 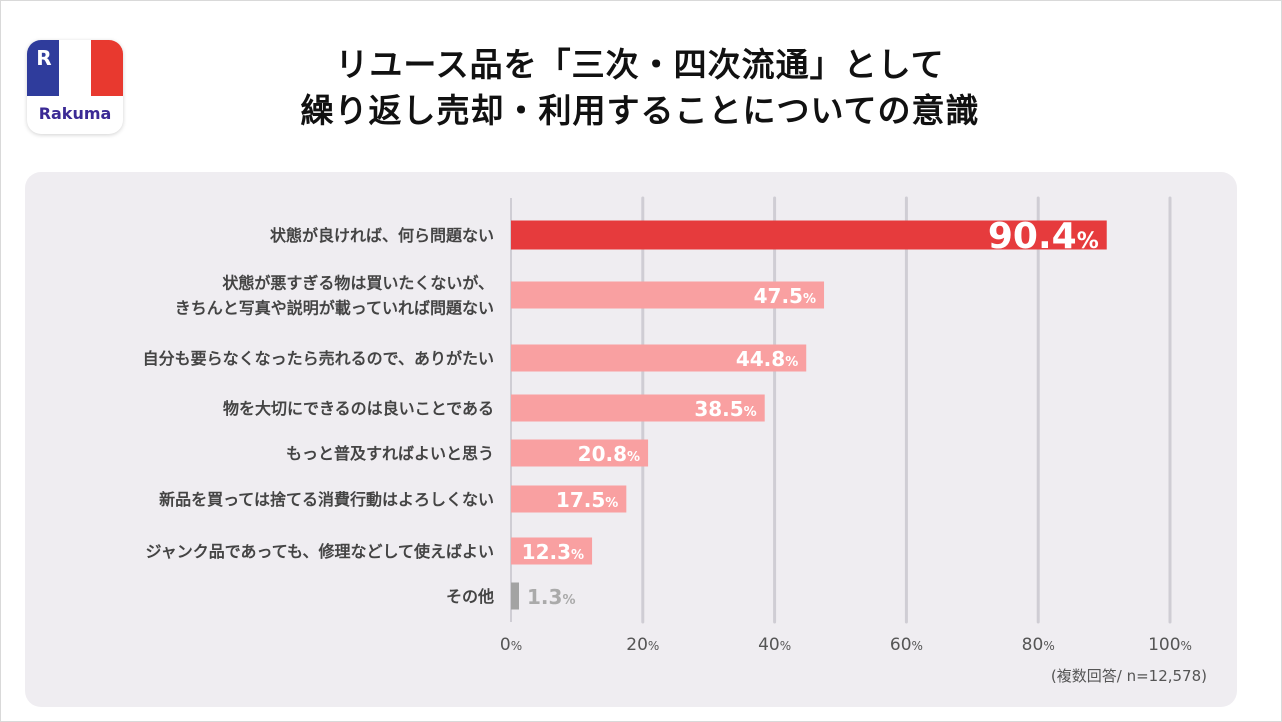 I want to click on x-tick-label: 60%, so click(x=906, y=645).